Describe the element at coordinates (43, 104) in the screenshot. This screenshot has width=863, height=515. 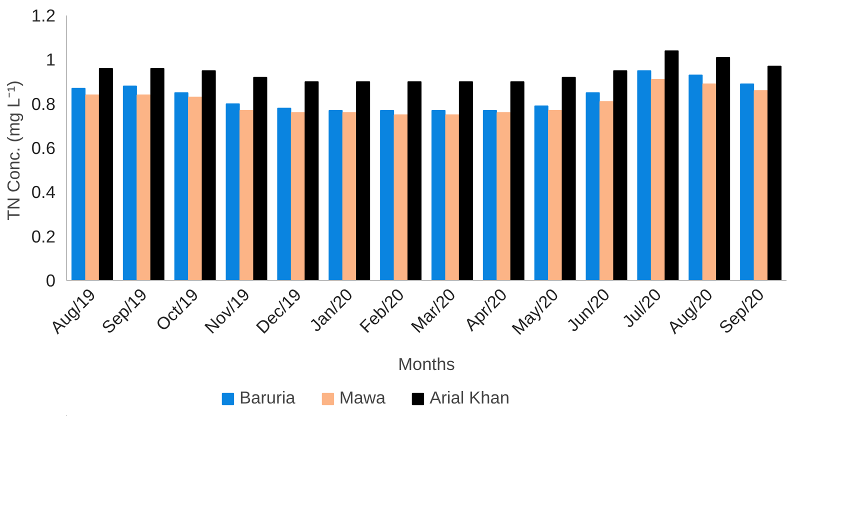
I see `y-tick-label: 0.8` at that location.